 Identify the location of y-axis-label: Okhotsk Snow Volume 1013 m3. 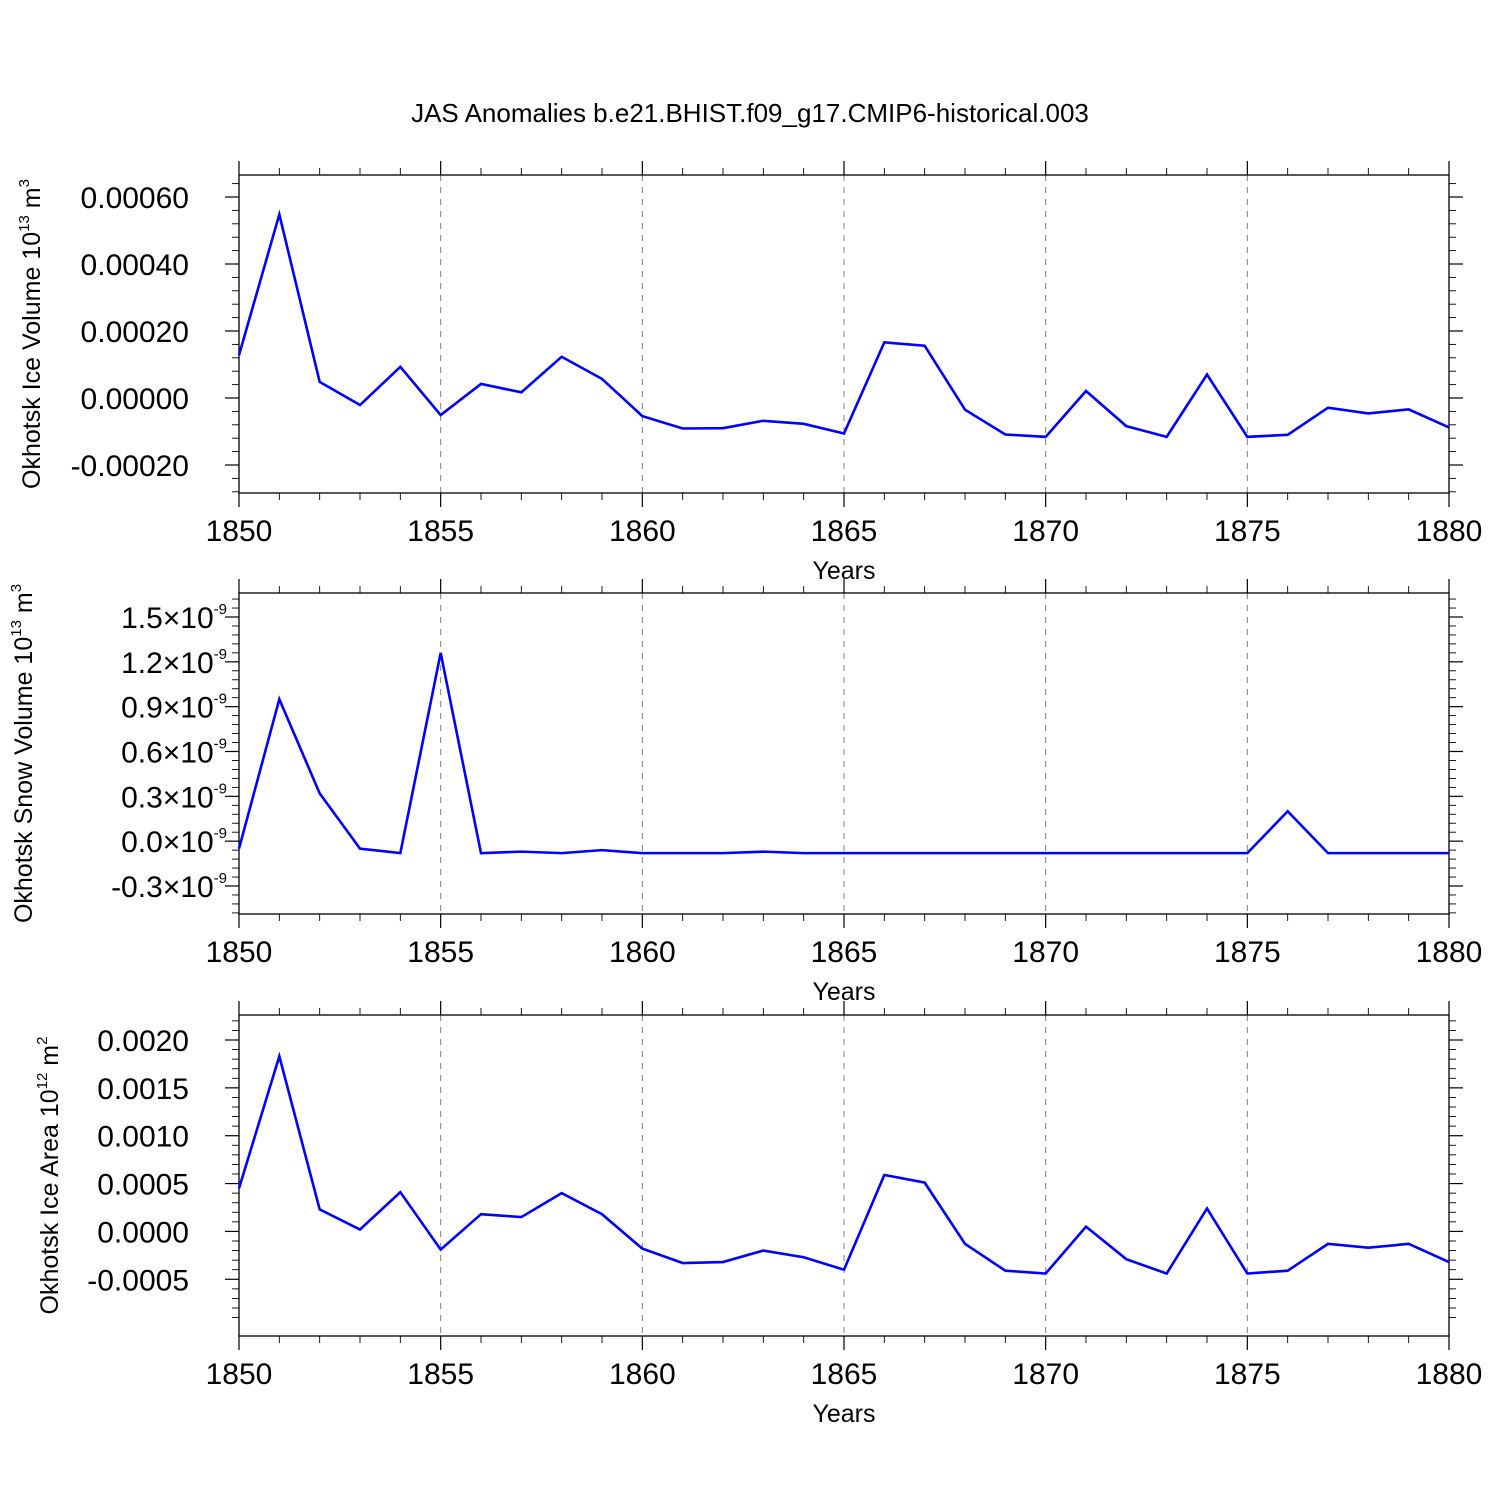
(23, 753).